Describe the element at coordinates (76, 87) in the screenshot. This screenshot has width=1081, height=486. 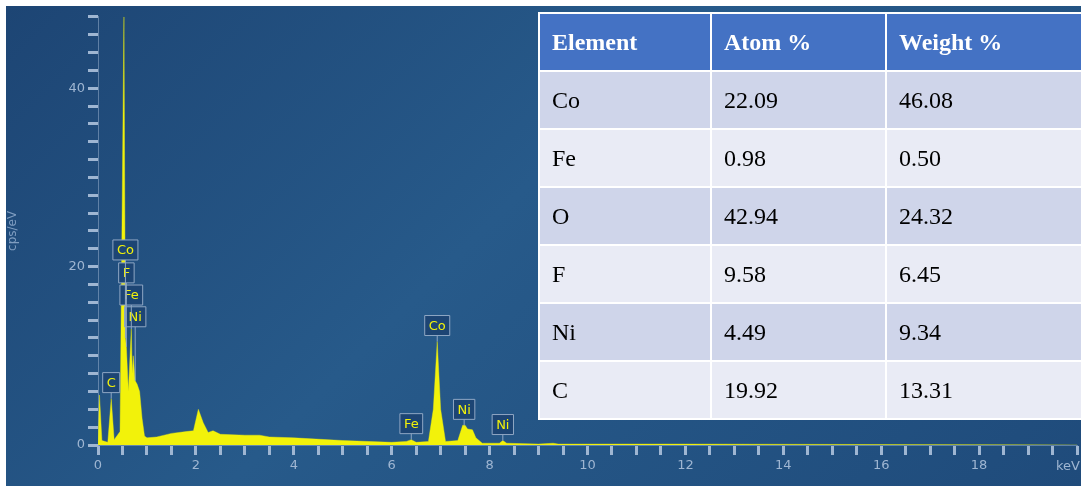
I see `y-tick-label: 40` at that location.